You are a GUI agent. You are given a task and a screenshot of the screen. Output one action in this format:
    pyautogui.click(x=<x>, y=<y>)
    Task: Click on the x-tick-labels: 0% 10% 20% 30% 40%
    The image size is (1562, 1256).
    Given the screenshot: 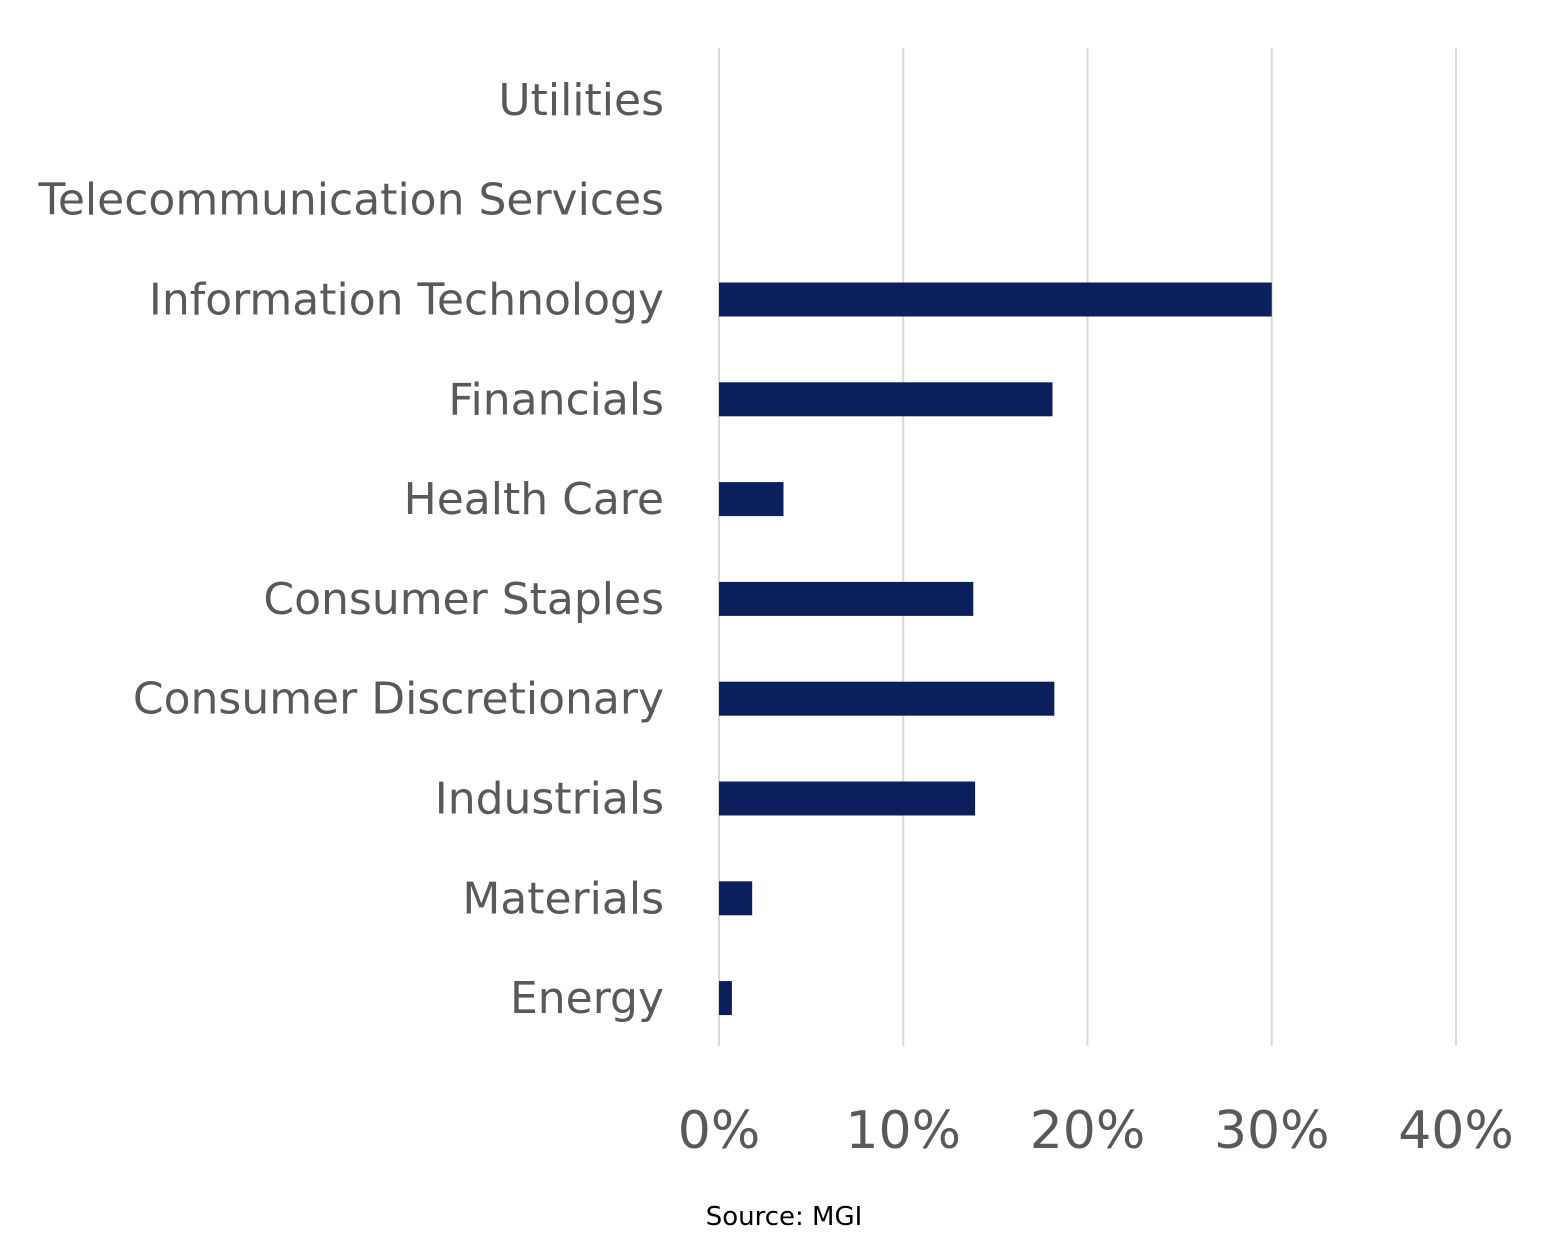 What is the action you would take?
    pyautogui.click(x=1096, y=1131)
    